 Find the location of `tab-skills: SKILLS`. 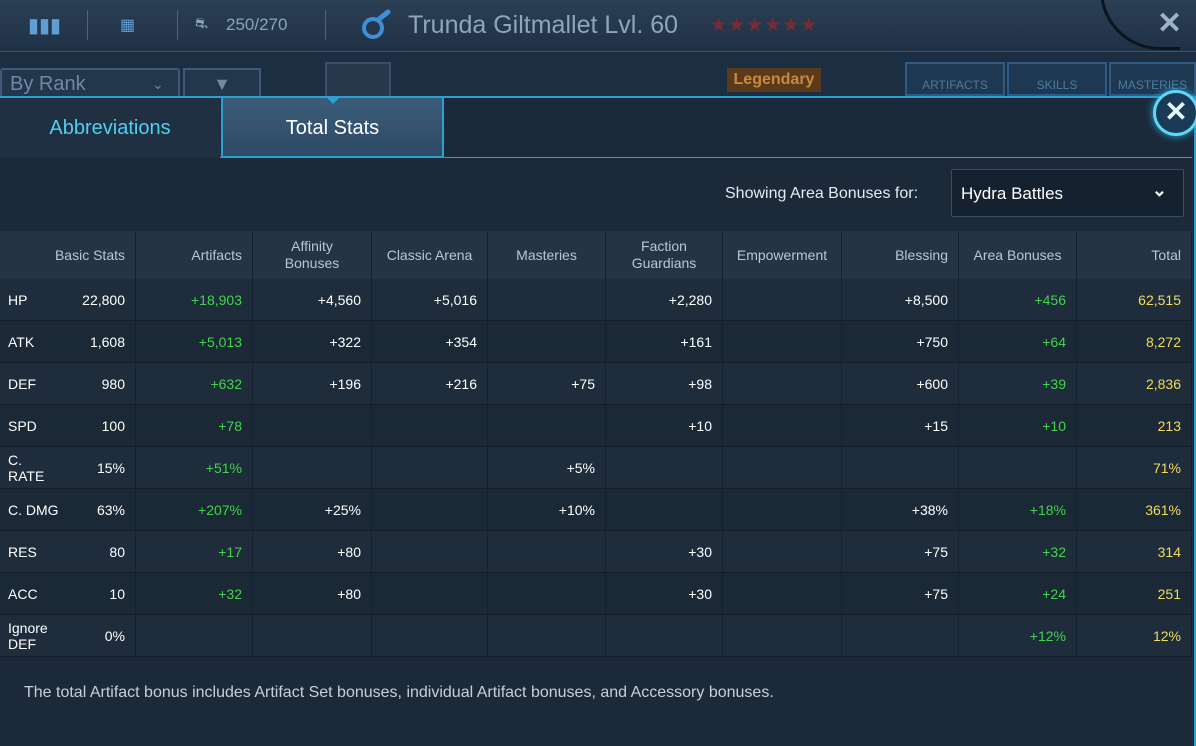

tab-skills: SKILLS is located at coordinates (1057, 79).